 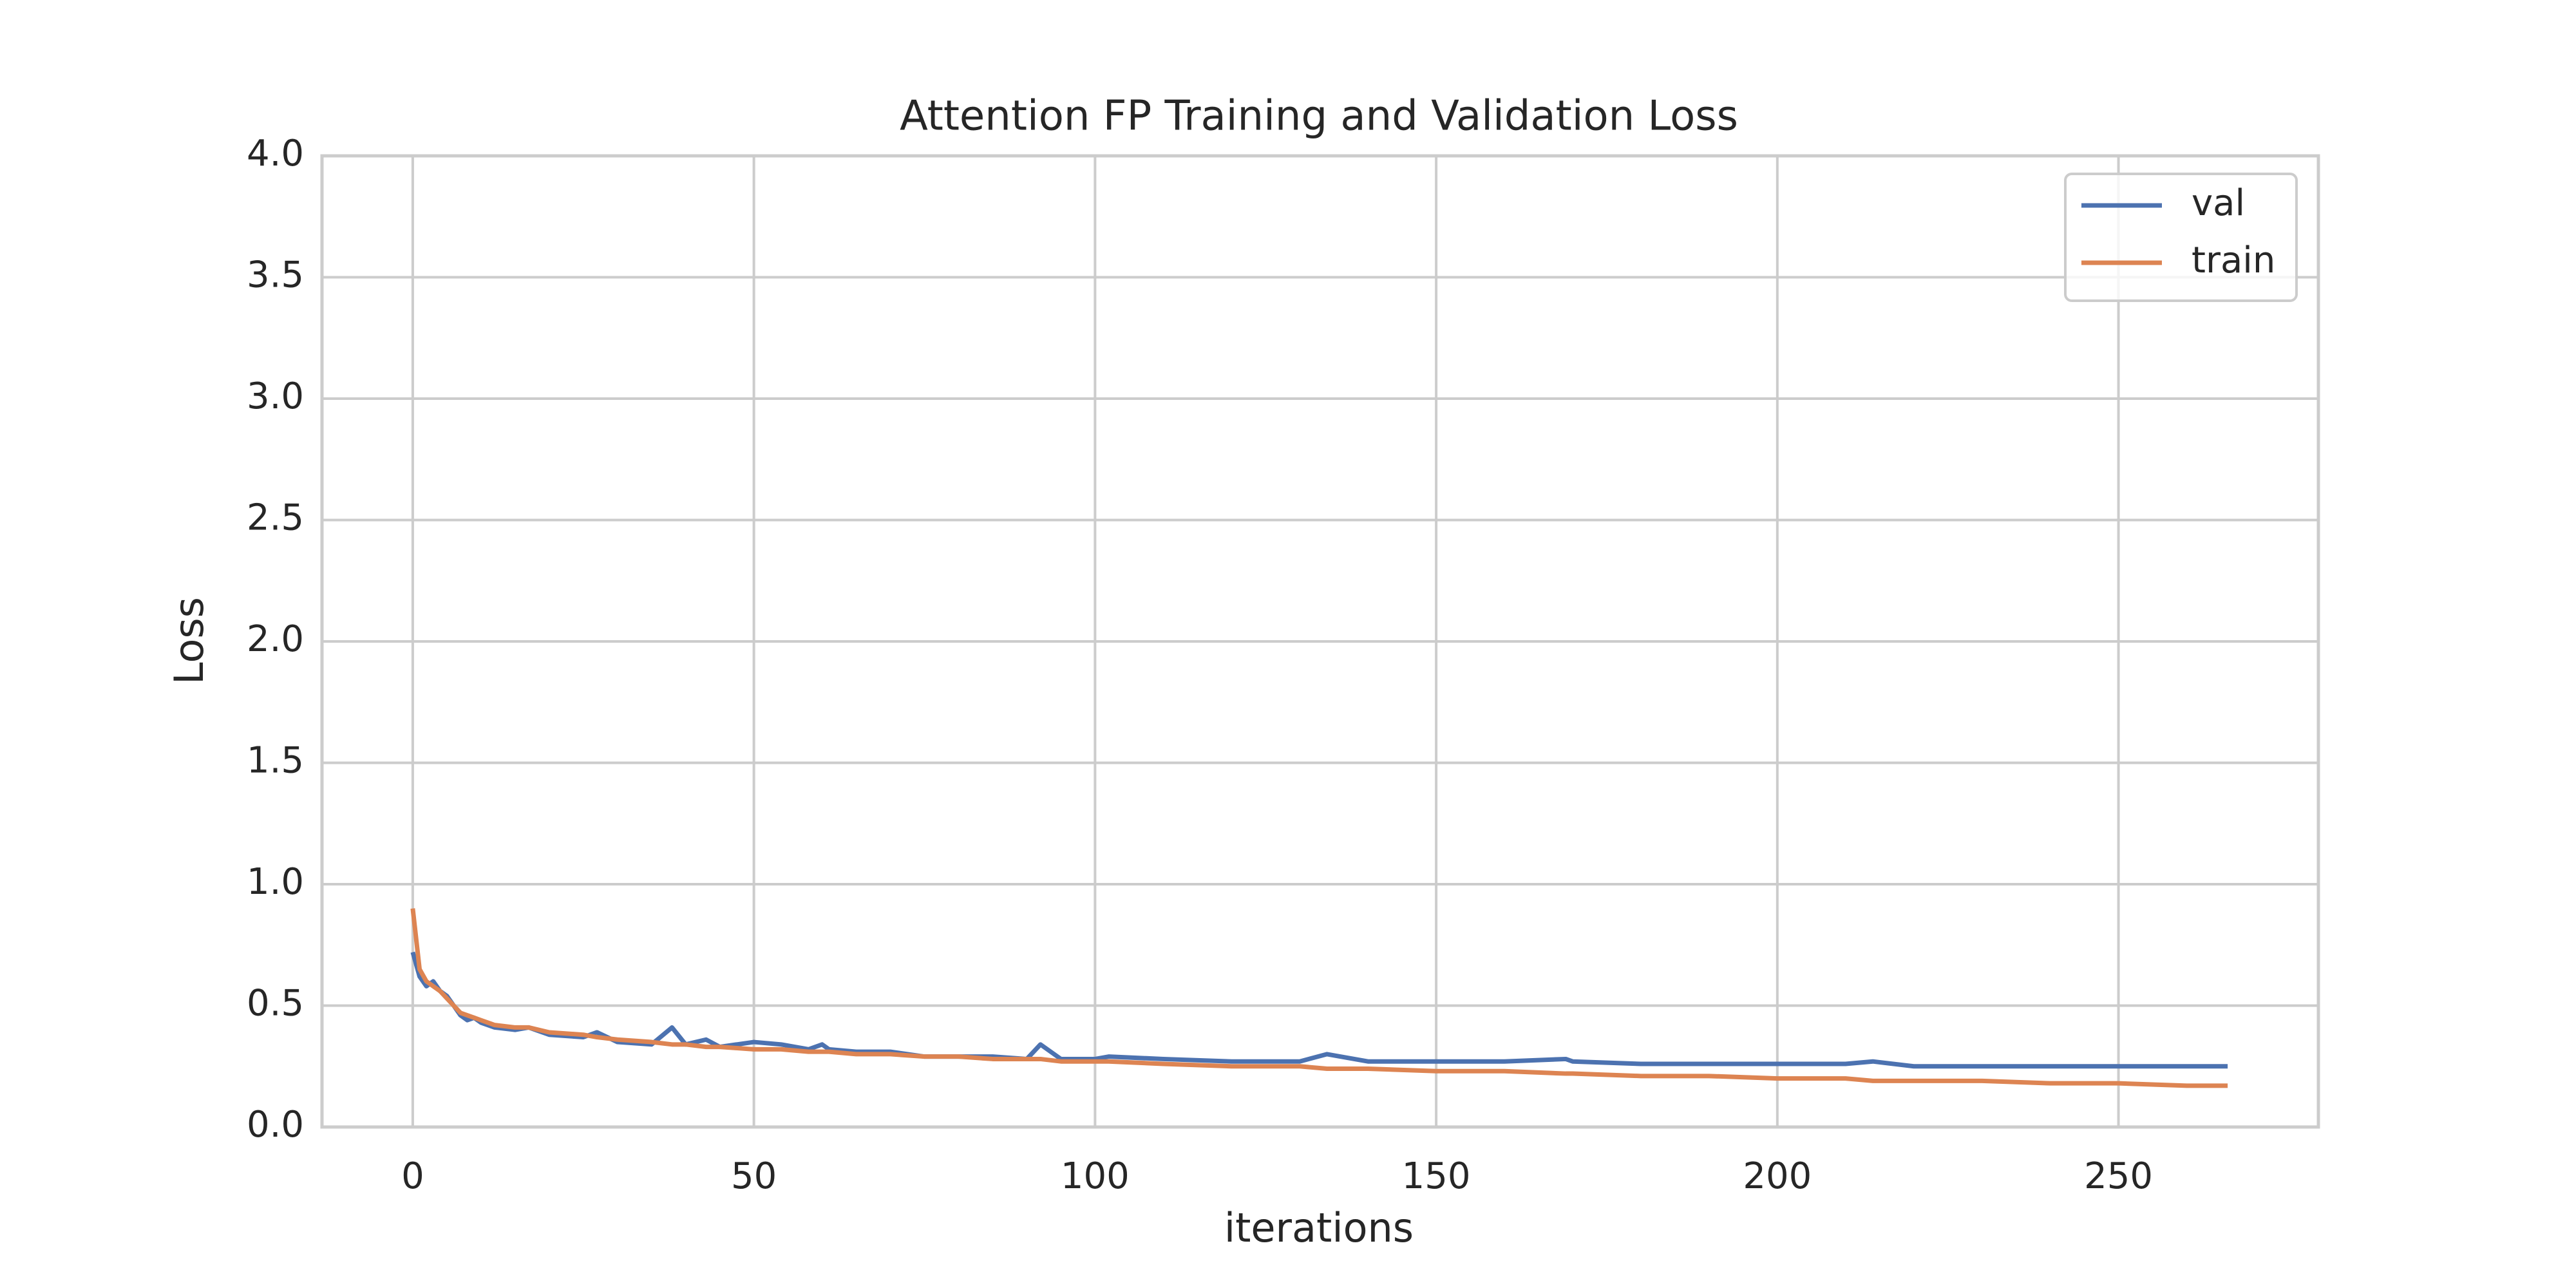 I want to click on y-tick-label: 1.5, so click(x=275, y=761).